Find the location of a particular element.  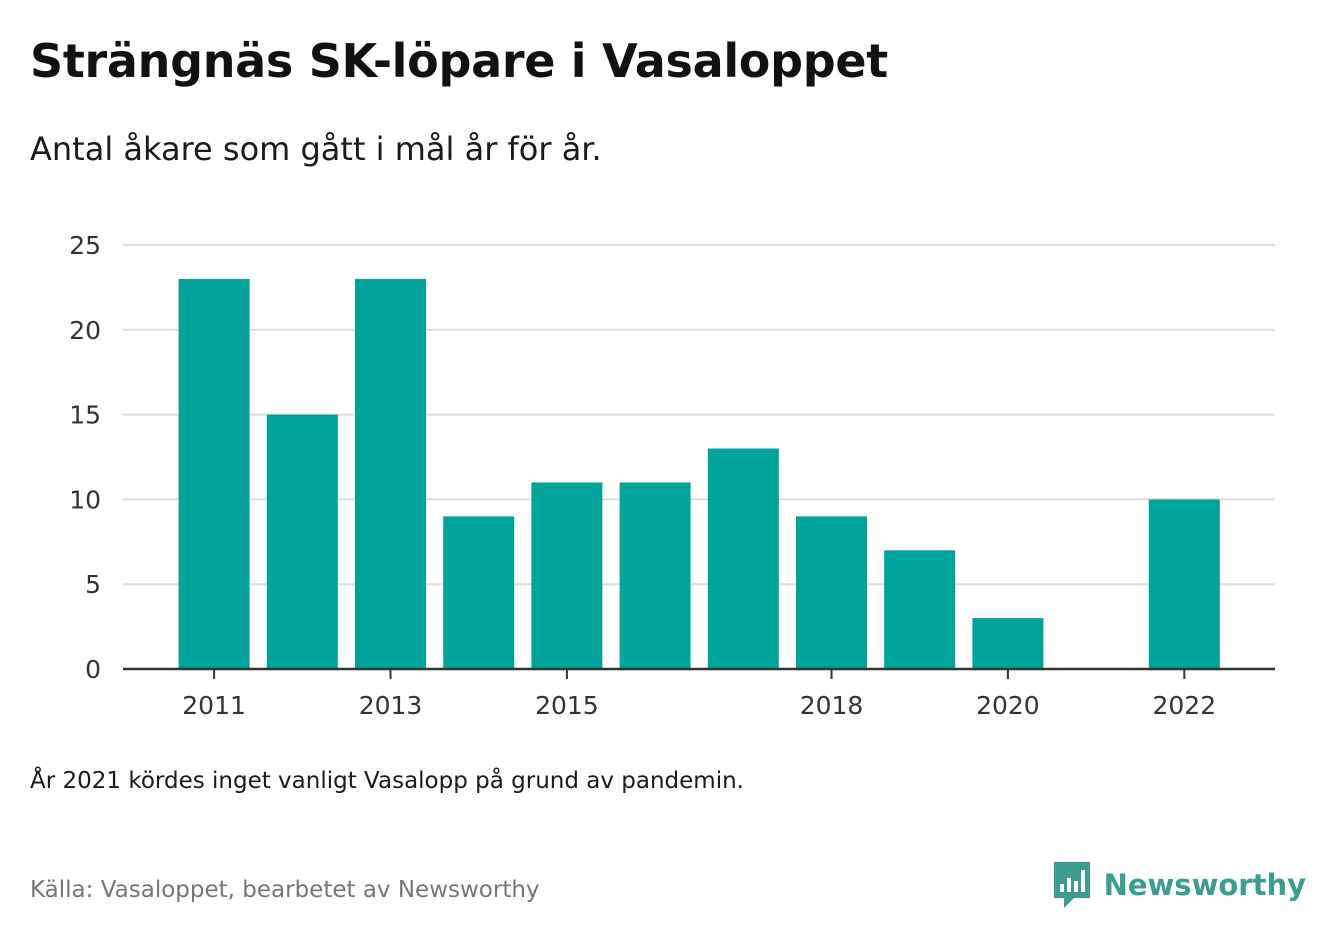

x-tick-label: 2013 is located at coordinates (391, 705).